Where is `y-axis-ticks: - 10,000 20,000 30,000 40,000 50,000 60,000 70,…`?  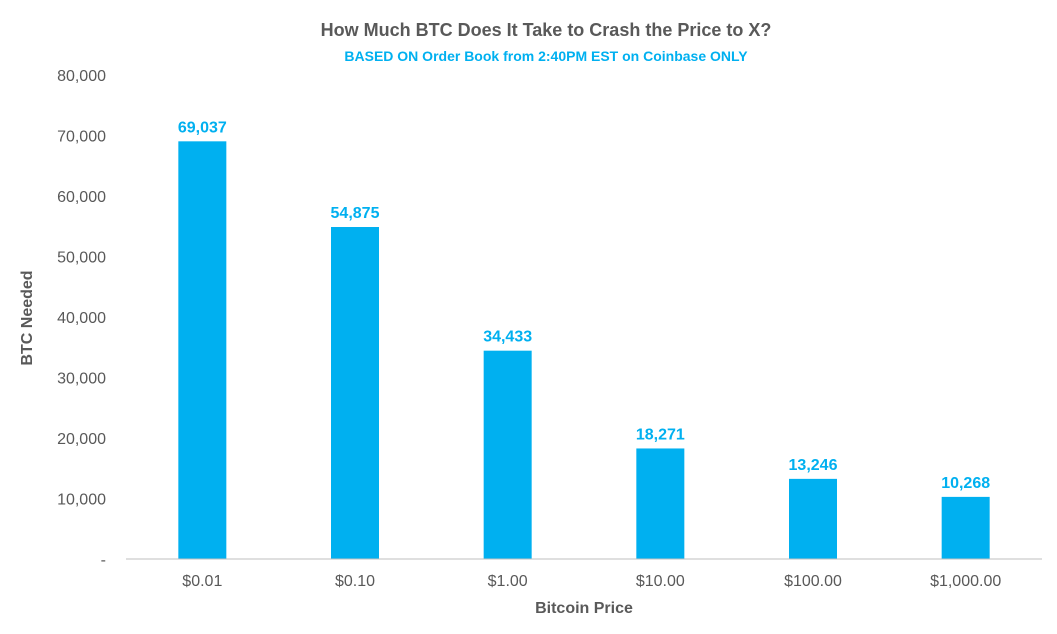 y-axis-ticks: - 10,000 20,000 30,000 40,000 50,000 60,000 70,… is located at coordinates (81, 318).